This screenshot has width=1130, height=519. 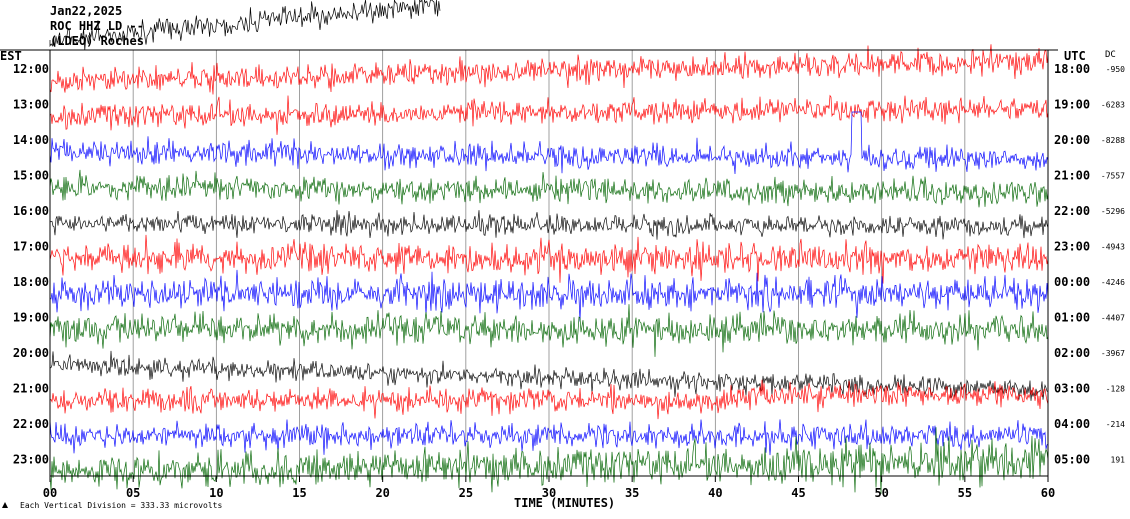 What do you see at coordinates (11, 56) in the screenshot?
I see `left-zone-label: EST` at bounding box center [11, 56].